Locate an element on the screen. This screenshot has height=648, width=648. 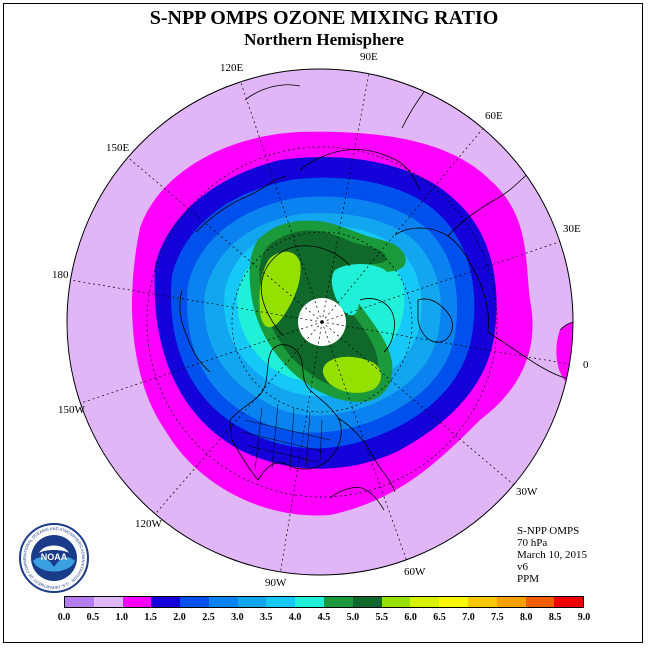
lon-label-180: 180 is located at coordinates (60, 275).